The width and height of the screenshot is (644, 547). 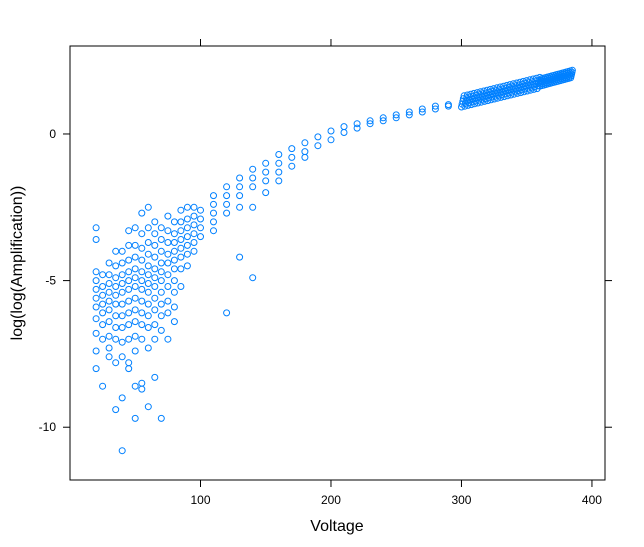 I want to click on y-tick-label-1: -5, so click(x=50, y=281).